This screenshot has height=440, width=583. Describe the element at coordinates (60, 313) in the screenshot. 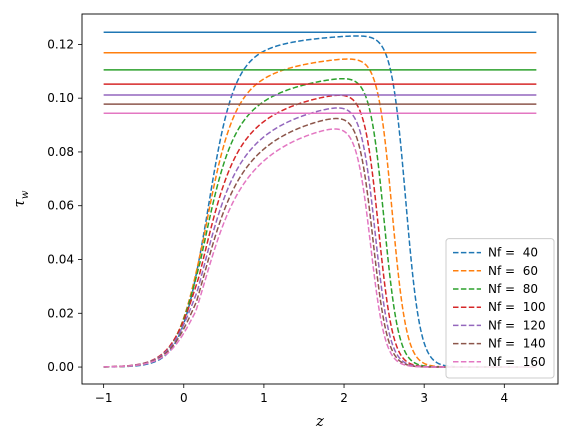

I see `y-tick-label: 0.02` at that location.